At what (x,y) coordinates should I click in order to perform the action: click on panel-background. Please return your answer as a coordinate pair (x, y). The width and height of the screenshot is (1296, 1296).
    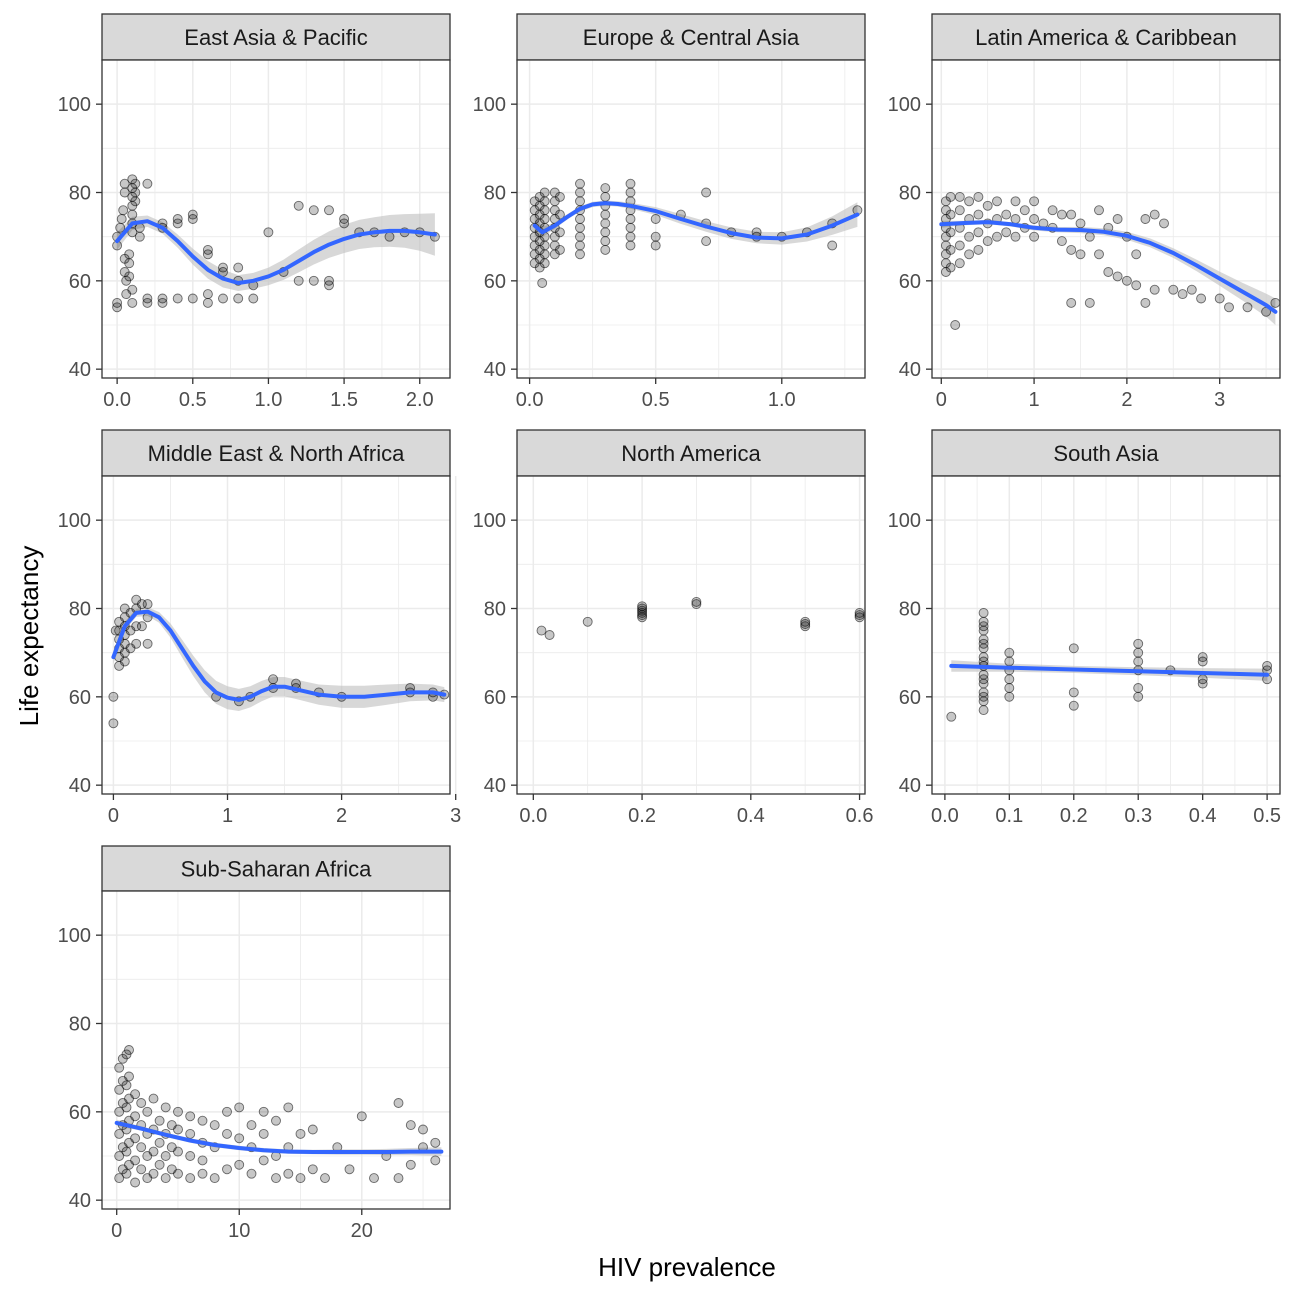
    Looking at the image, I should click on (276, 1050).